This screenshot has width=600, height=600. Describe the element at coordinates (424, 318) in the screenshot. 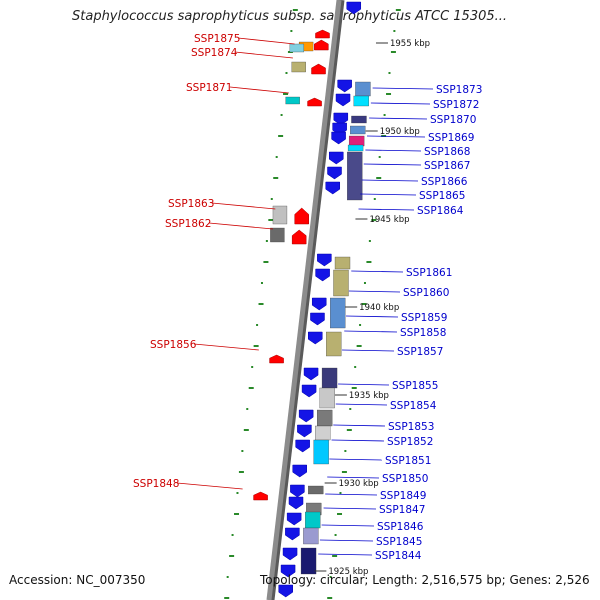

I see `forward-gene-label: SSP1859` at that location.